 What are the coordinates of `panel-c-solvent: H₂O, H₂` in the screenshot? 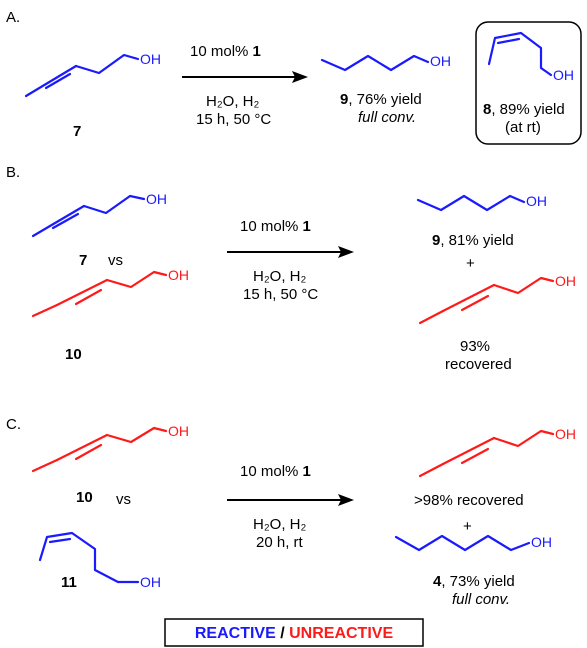 It's located at (279, 524).